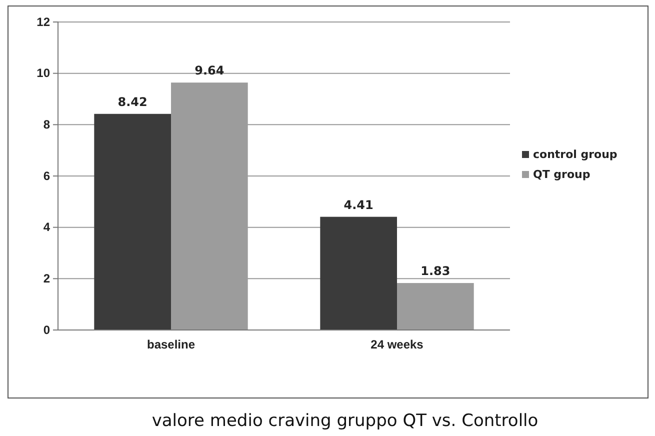 The width and height of the screenshot is (655, 436). What do you see at coordinates (345, 421) in the screenshot?
I see `text: valore medio craving gruppo QT vs. Controllo` at bounding box center [345, 421].